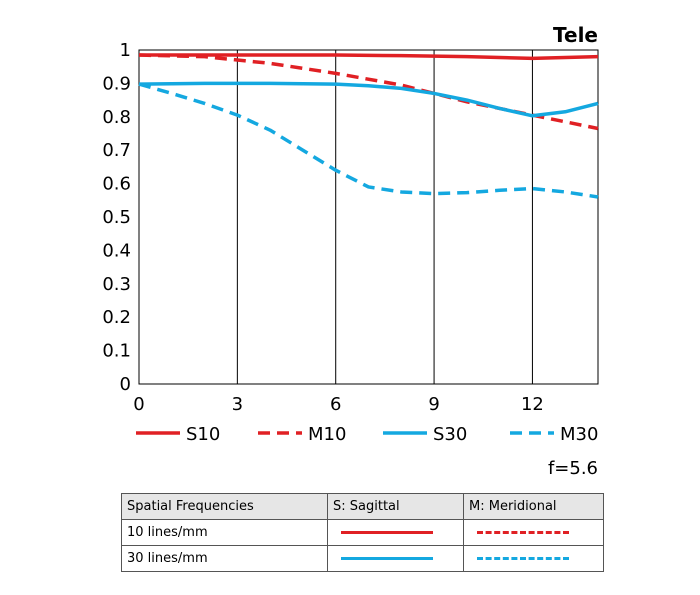 The image size is (700, 595). I want to click on aperture-note: f=5.6, so click(573, 468).